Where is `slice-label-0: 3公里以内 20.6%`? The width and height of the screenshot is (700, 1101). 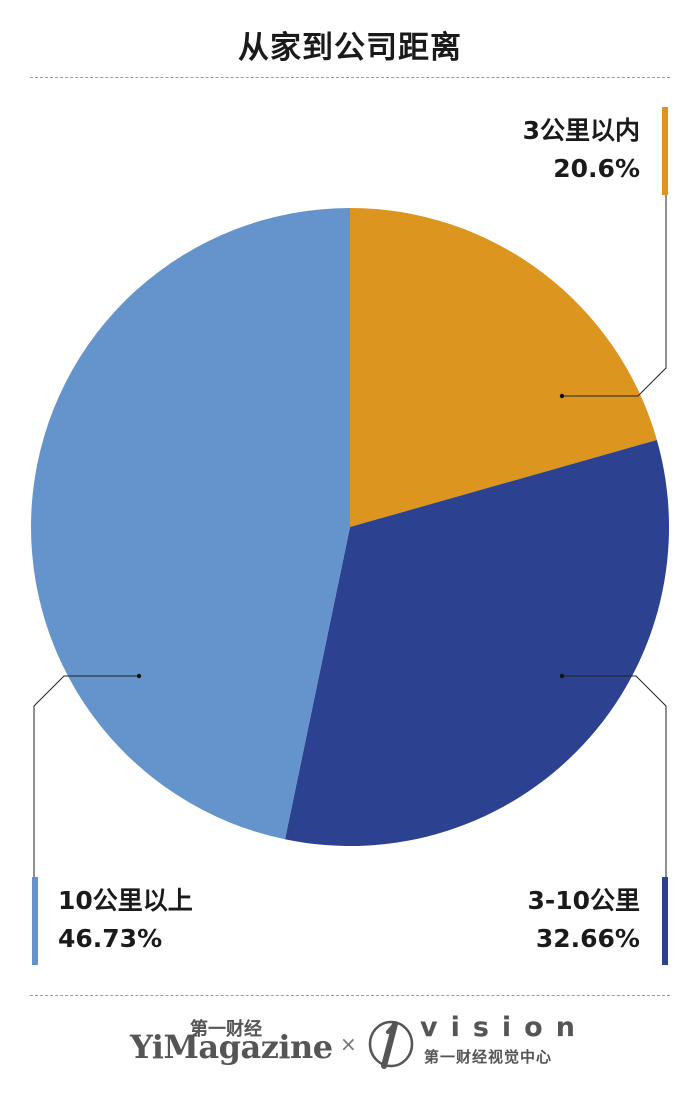 slice-label-0: 3公里以内 20.6% is located at coordinates (581, 150).